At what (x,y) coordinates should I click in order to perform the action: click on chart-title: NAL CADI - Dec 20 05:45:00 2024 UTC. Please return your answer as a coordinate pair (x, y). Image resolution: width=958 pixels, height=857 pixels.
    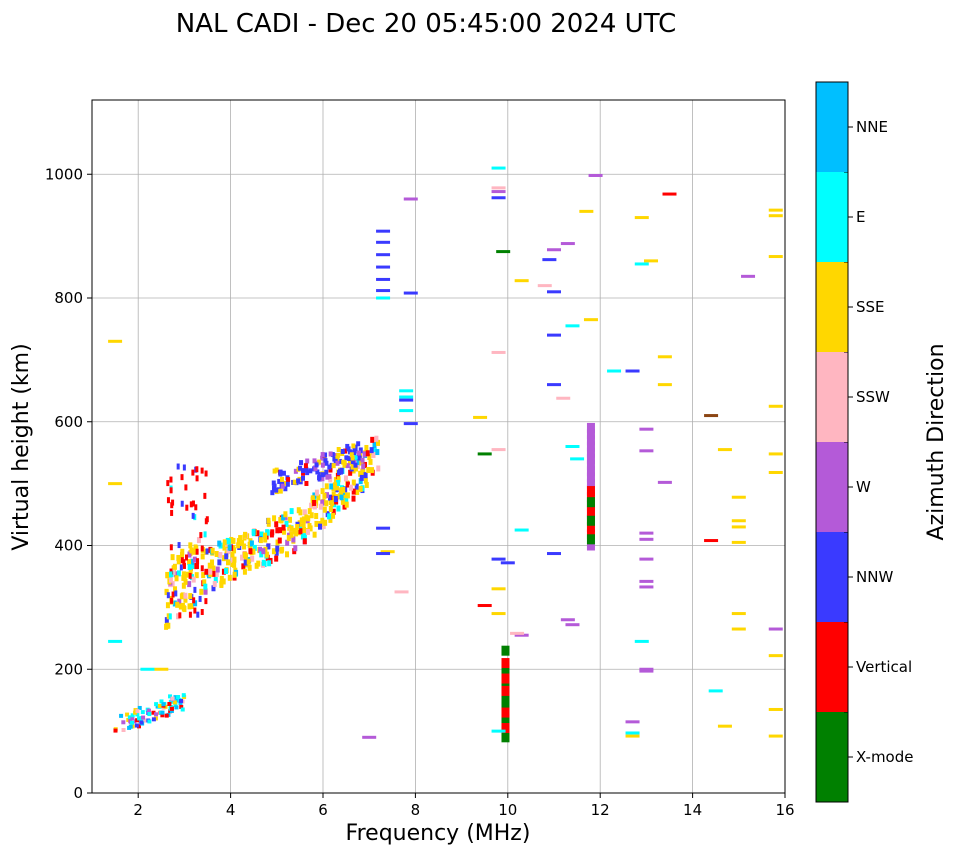
    Looking at the image, I should click on (426, 24).